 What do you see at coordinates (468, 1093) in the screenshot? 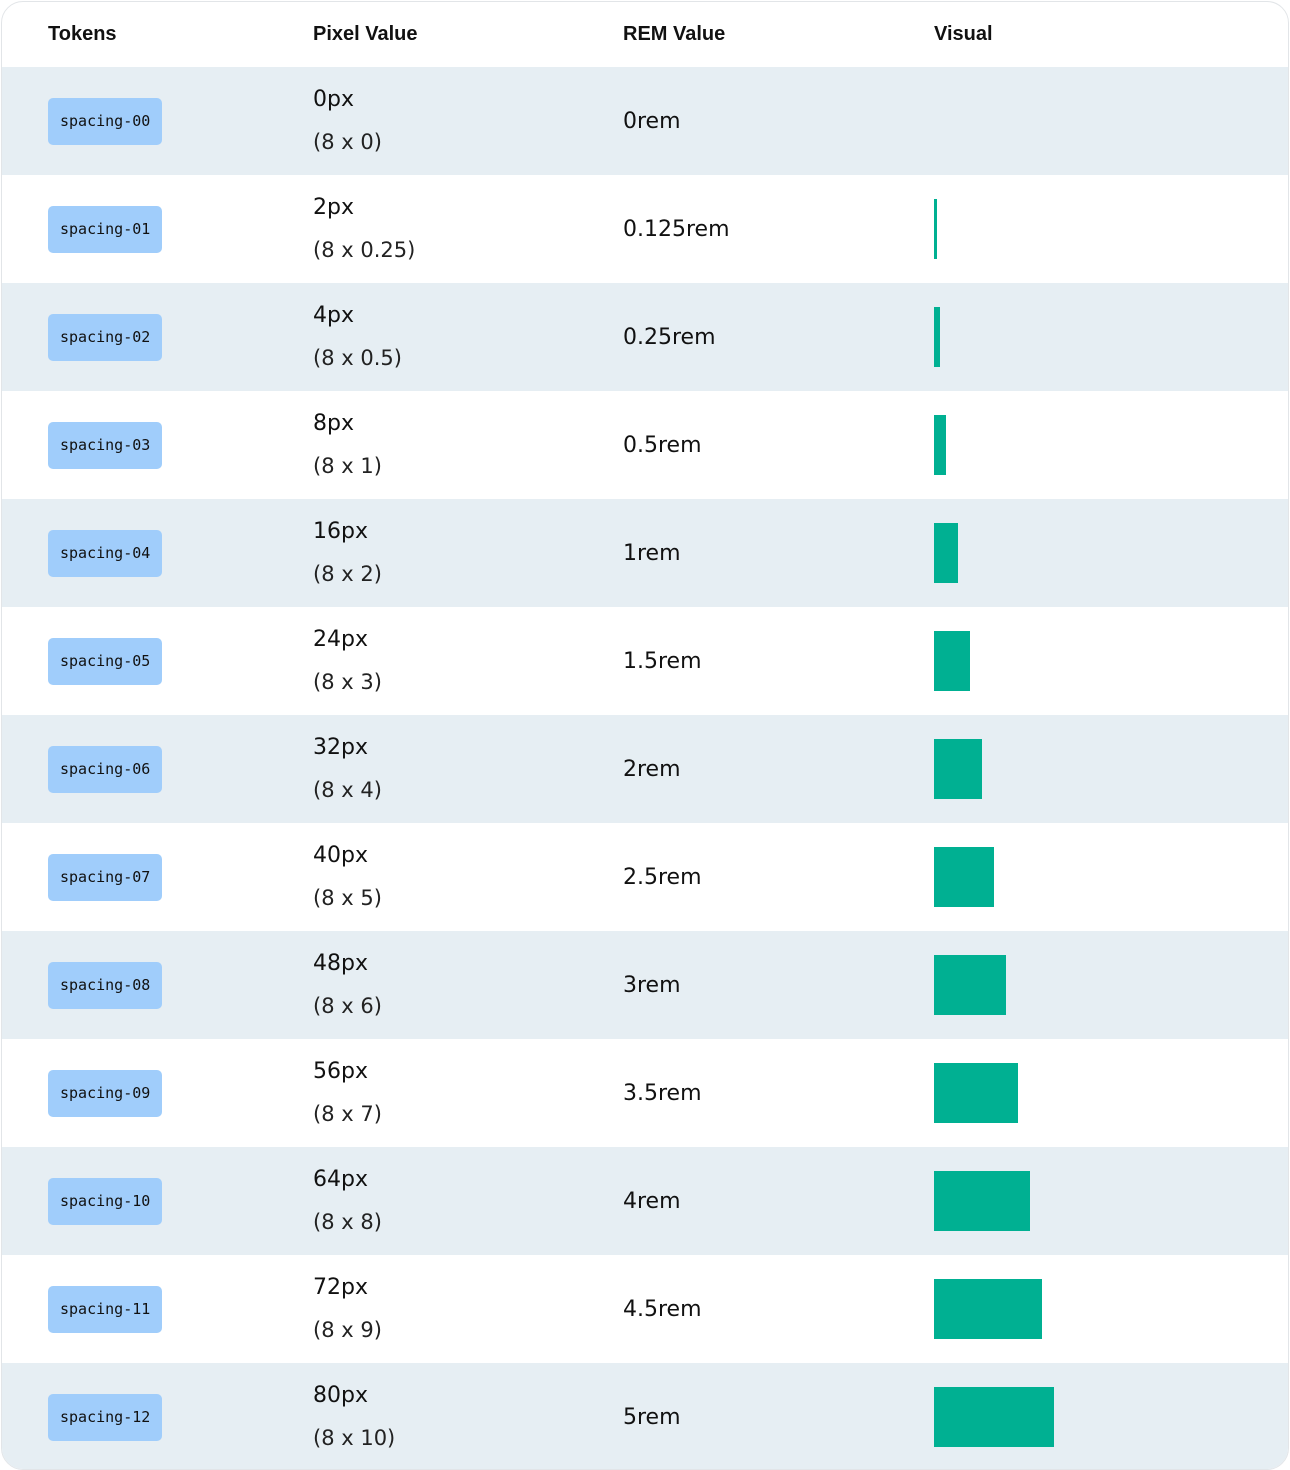
I see `pixel-cell: 56px (8 x 7)` at bounding box center [468, 1093].